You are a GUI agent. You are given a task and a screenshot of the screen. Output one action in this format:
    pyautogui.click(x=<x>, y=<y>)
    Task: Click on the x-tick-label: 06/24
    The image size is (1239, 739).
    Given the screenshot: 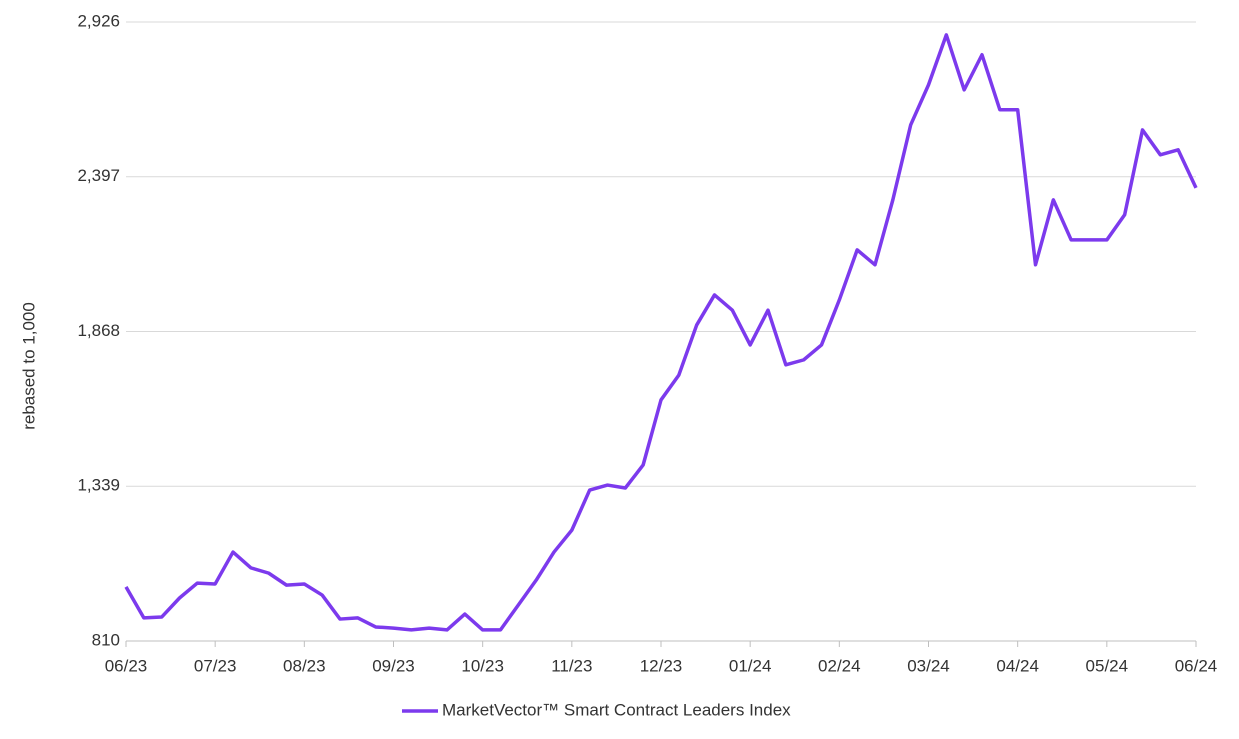 What is the action you would take?
    pyautogui.click(x=1196, y=665)
    